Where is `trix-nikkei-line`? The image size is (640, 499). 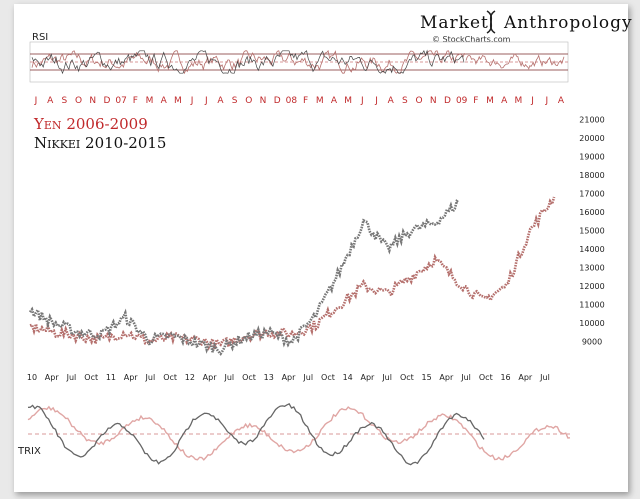 trix-nikkei-line is located at coordinates (256, 434).